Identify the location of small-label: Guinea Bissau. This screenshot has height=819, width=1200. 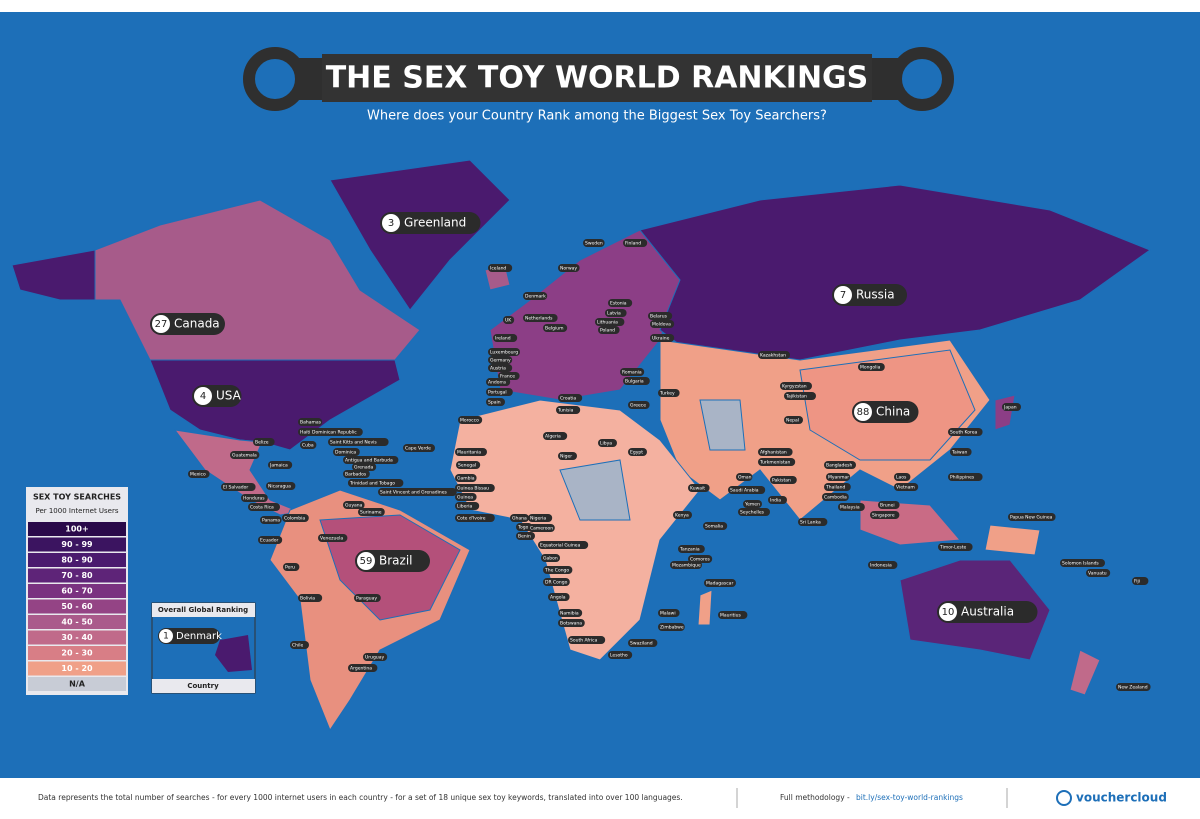
(473, 489).